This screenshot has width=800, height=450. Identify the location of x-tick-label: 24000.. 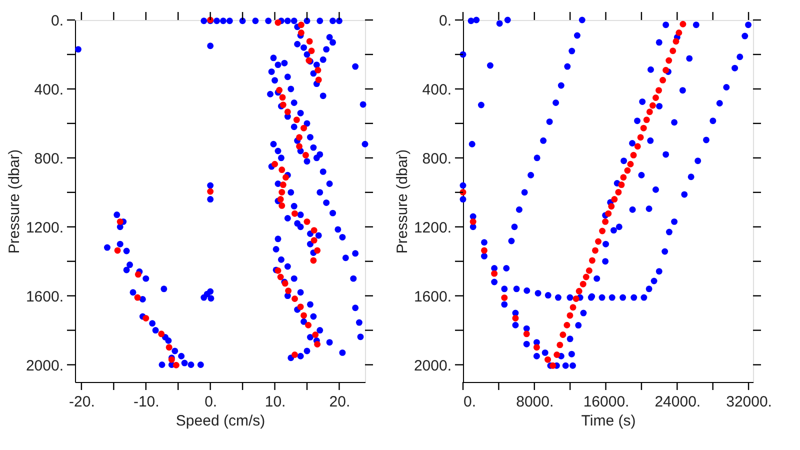
(677, 402).